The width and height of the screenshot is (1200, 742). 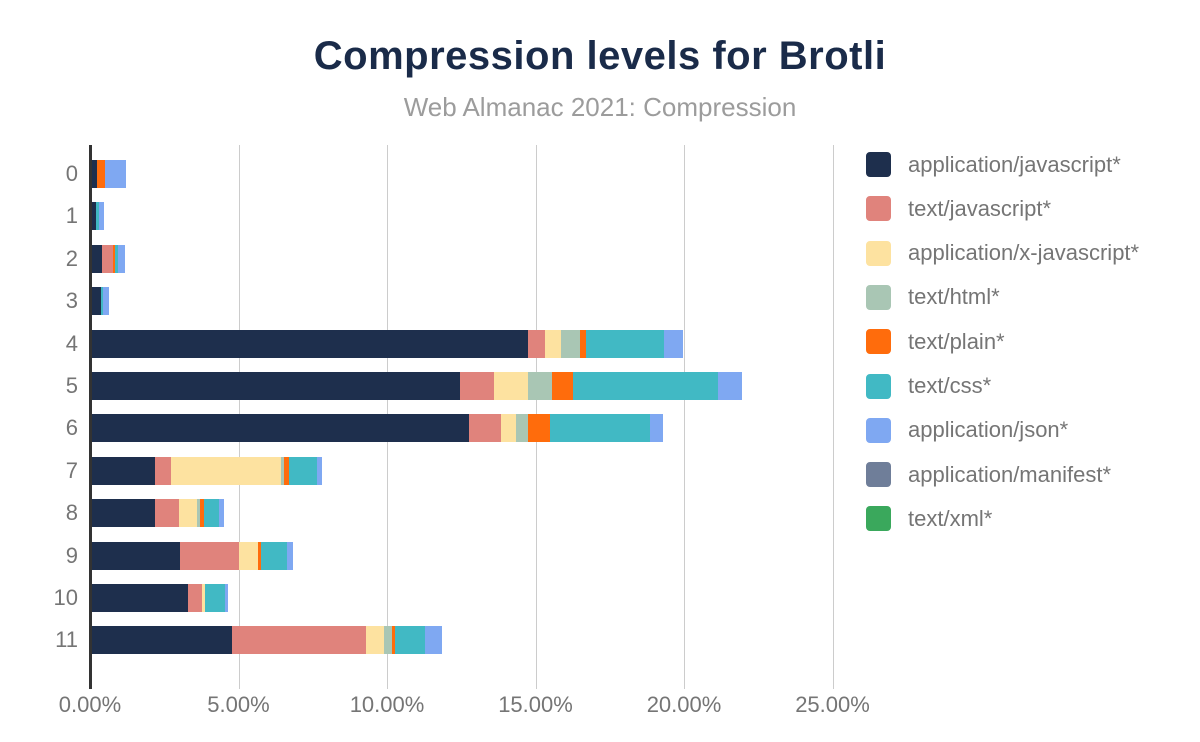 What do you see at coordinates (988, 475) in the screenshot?
I see `legend-item-application-manifest: application/manifest*` at bounding box center [988, 475].